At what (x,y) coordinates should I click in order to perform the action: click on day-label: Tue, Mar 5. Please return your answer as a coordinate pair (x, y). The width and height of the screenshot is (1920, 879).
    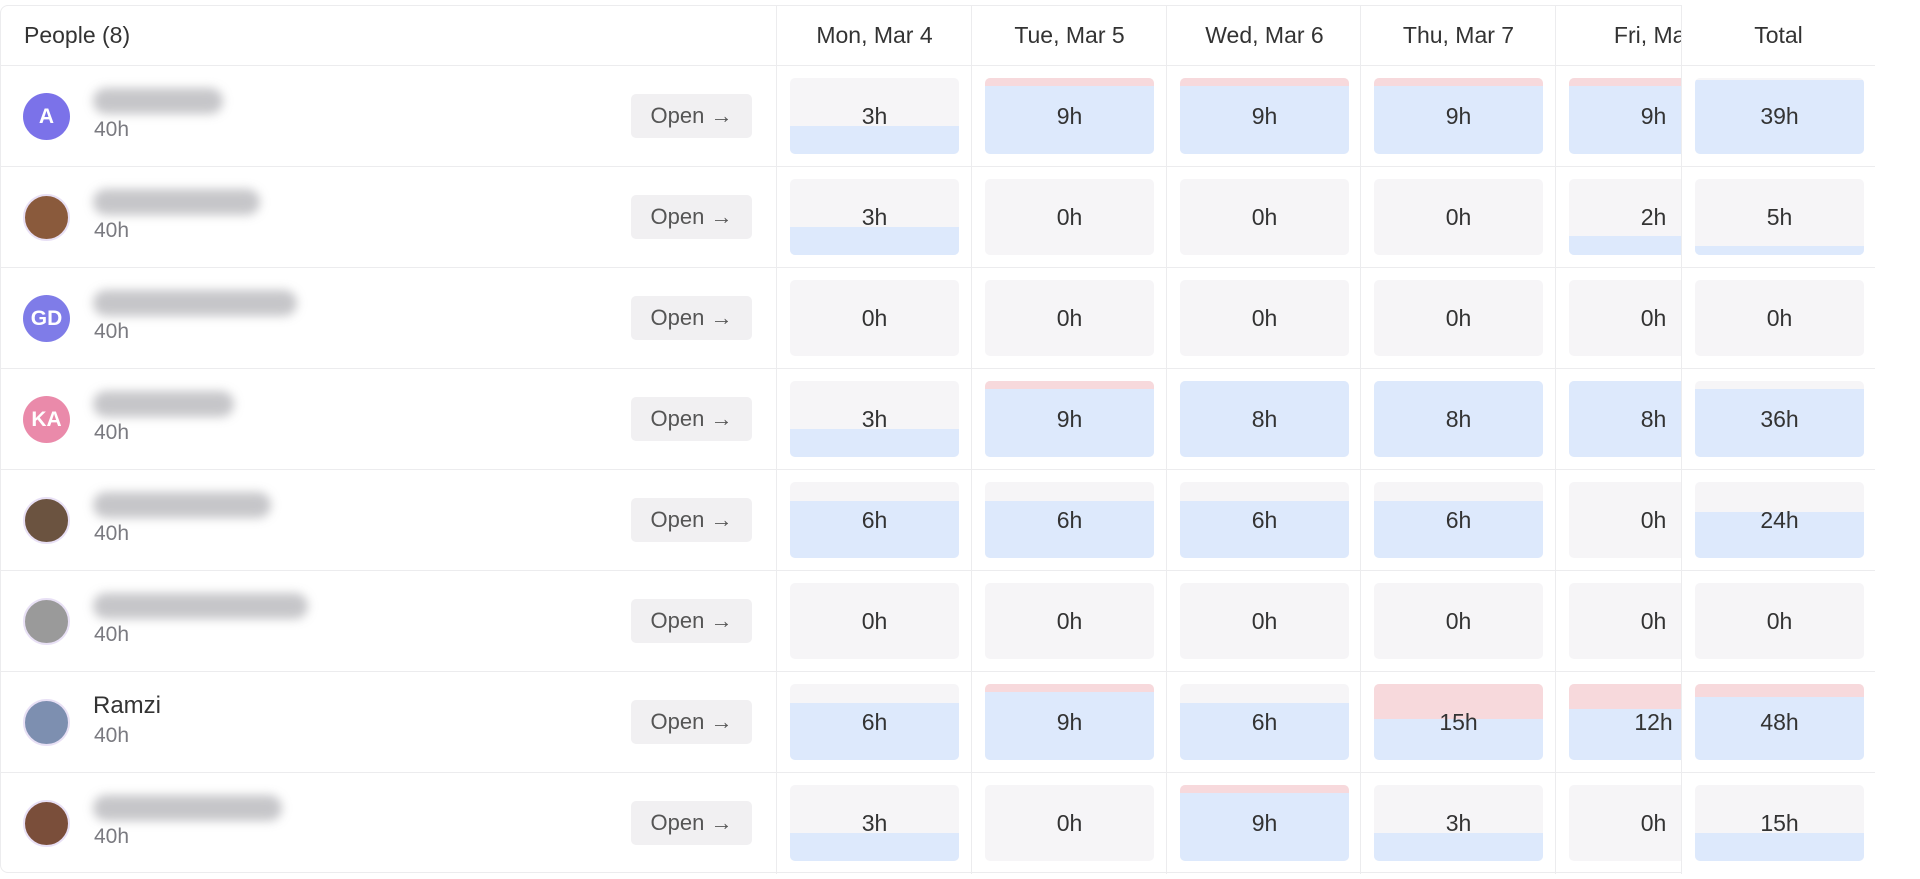
    Looking at the image, I should click on (1069, 34).